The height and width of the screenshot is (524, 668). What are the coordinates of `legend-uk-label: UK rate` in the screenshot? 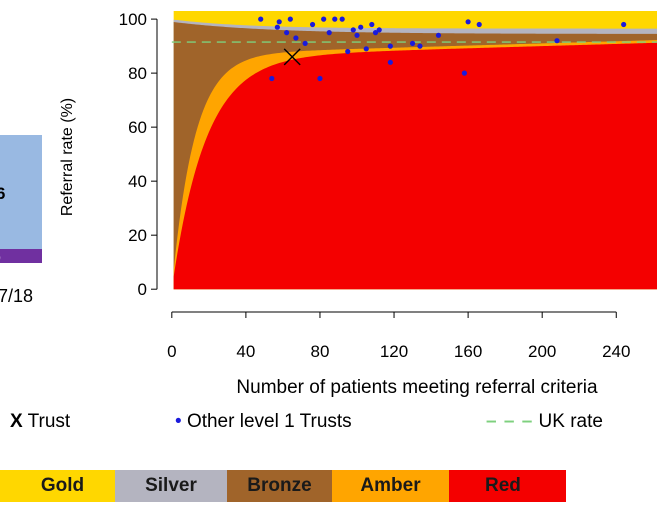 It's located at (570, 421).